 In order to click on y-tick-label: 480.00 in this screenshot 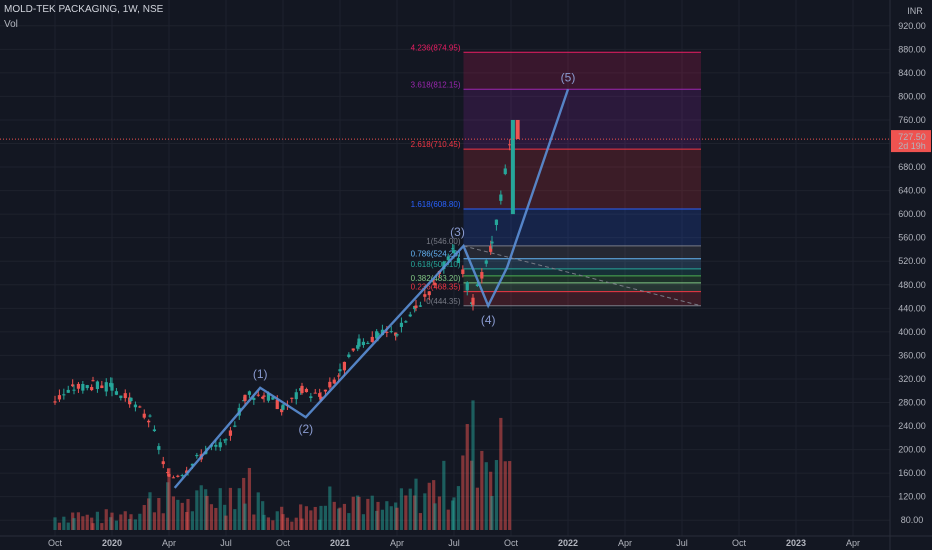, I will do `click(912, 285)`.